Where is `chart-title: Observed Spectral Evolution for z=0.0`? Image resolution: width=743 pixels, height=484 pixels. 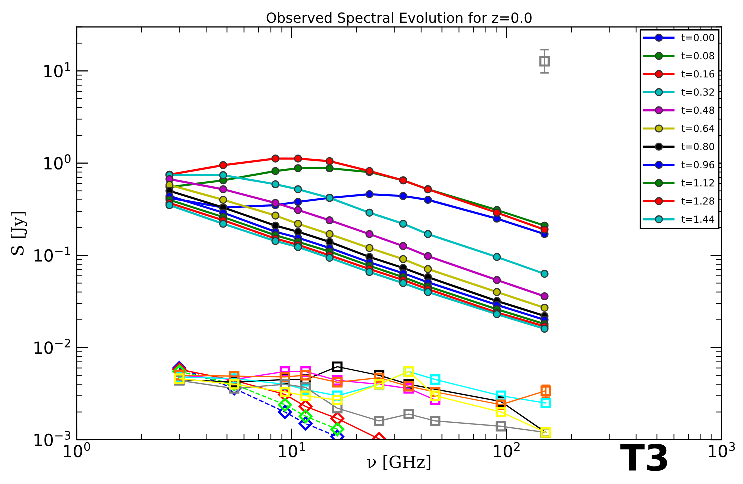
chart-title: Observed Spectral Evolution for z=0.0 is located at coordinates (399, 19).